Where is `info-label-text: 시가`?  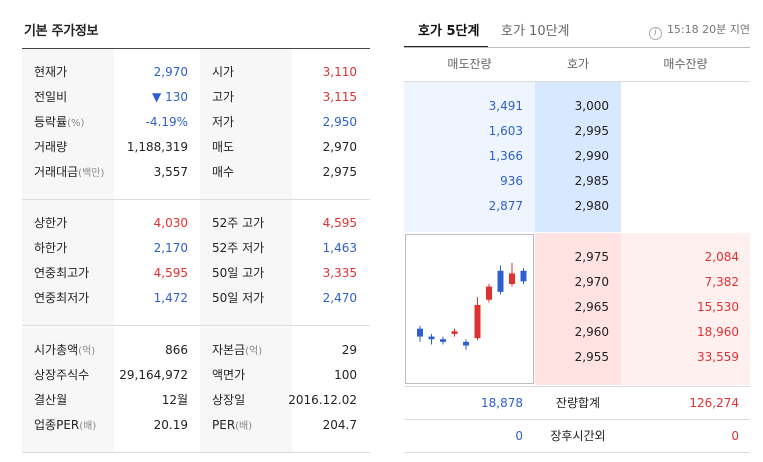 info-label-text: 시가 is located at coordinates (223, 72).